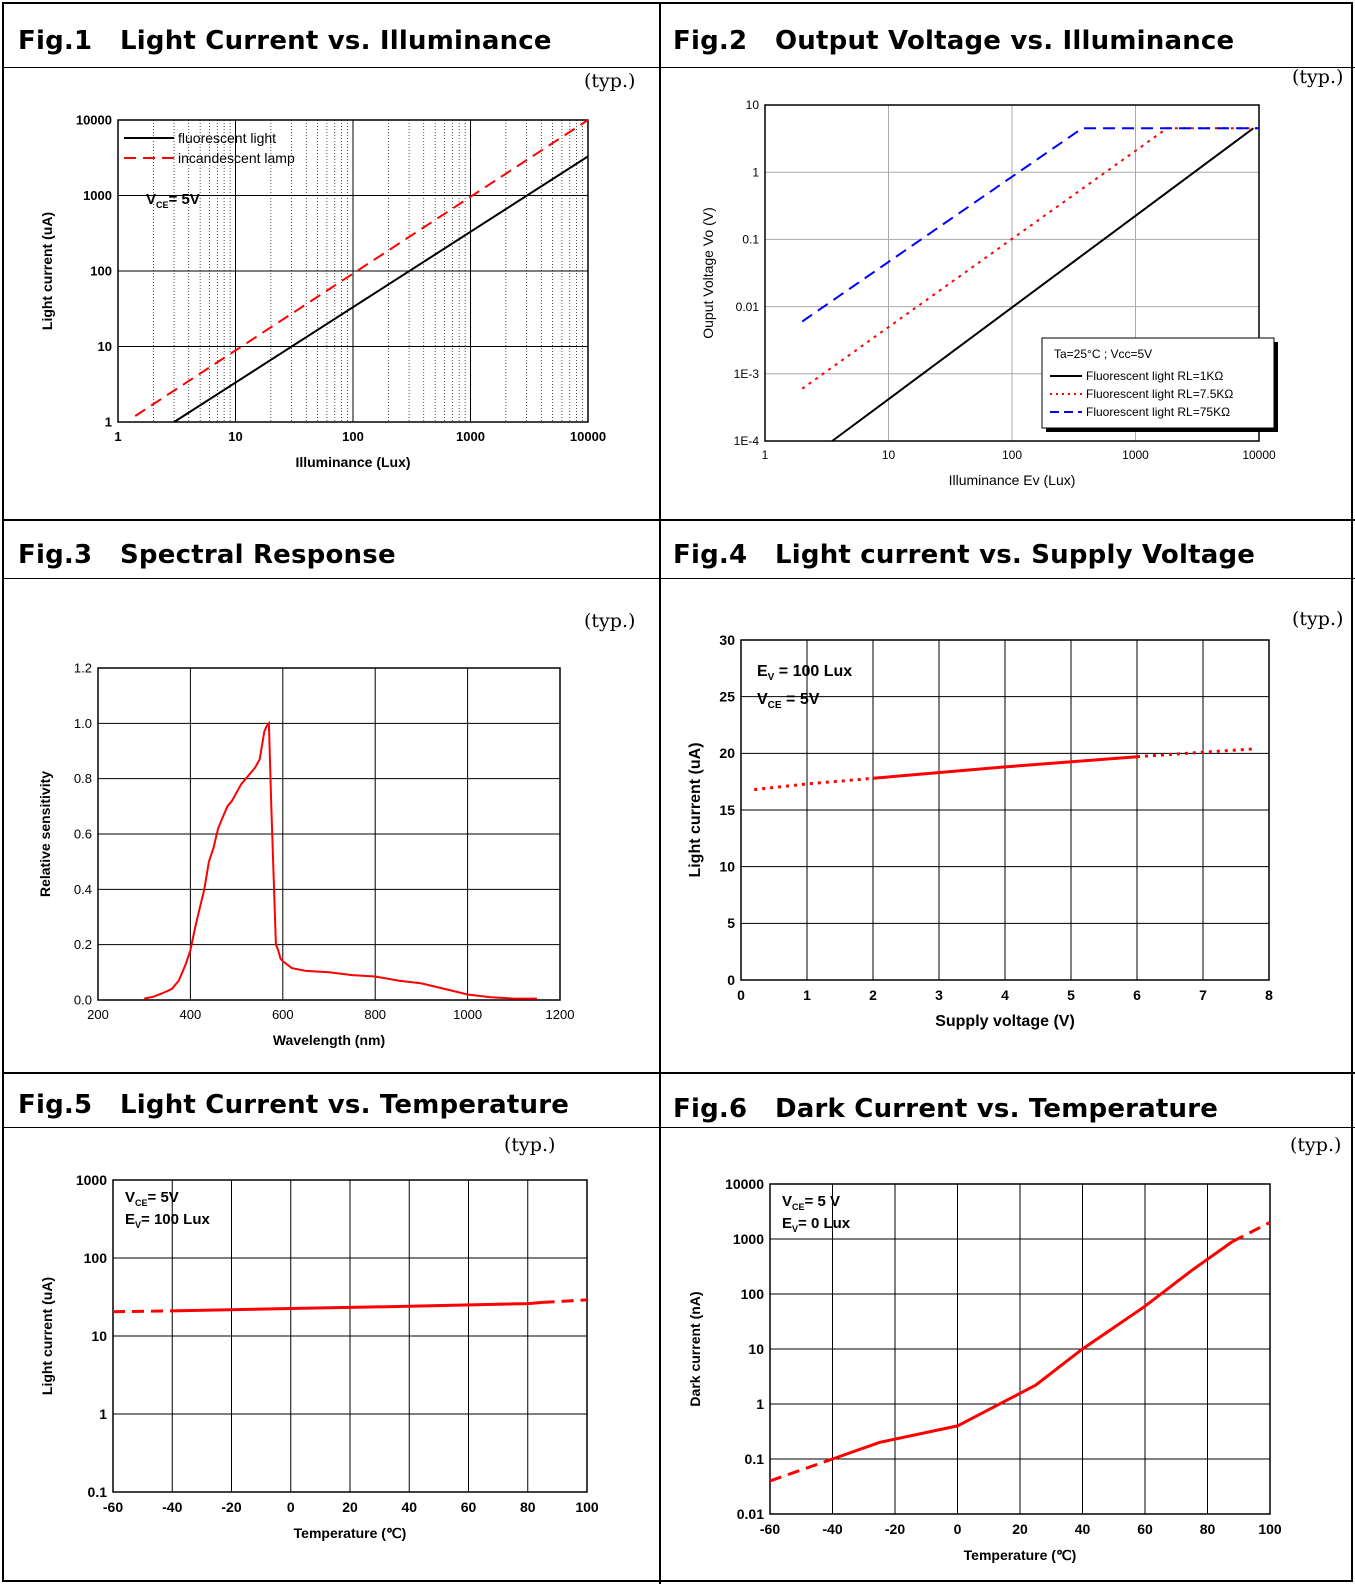 Image resolution: width=1355 pixels, height=1584 pixels. What do you see at coordinates (285, 41) in the screenshot?
I see `fig1-title: Fig.1 Light Current vs. Illuminance` at bounding box center [285, 41].